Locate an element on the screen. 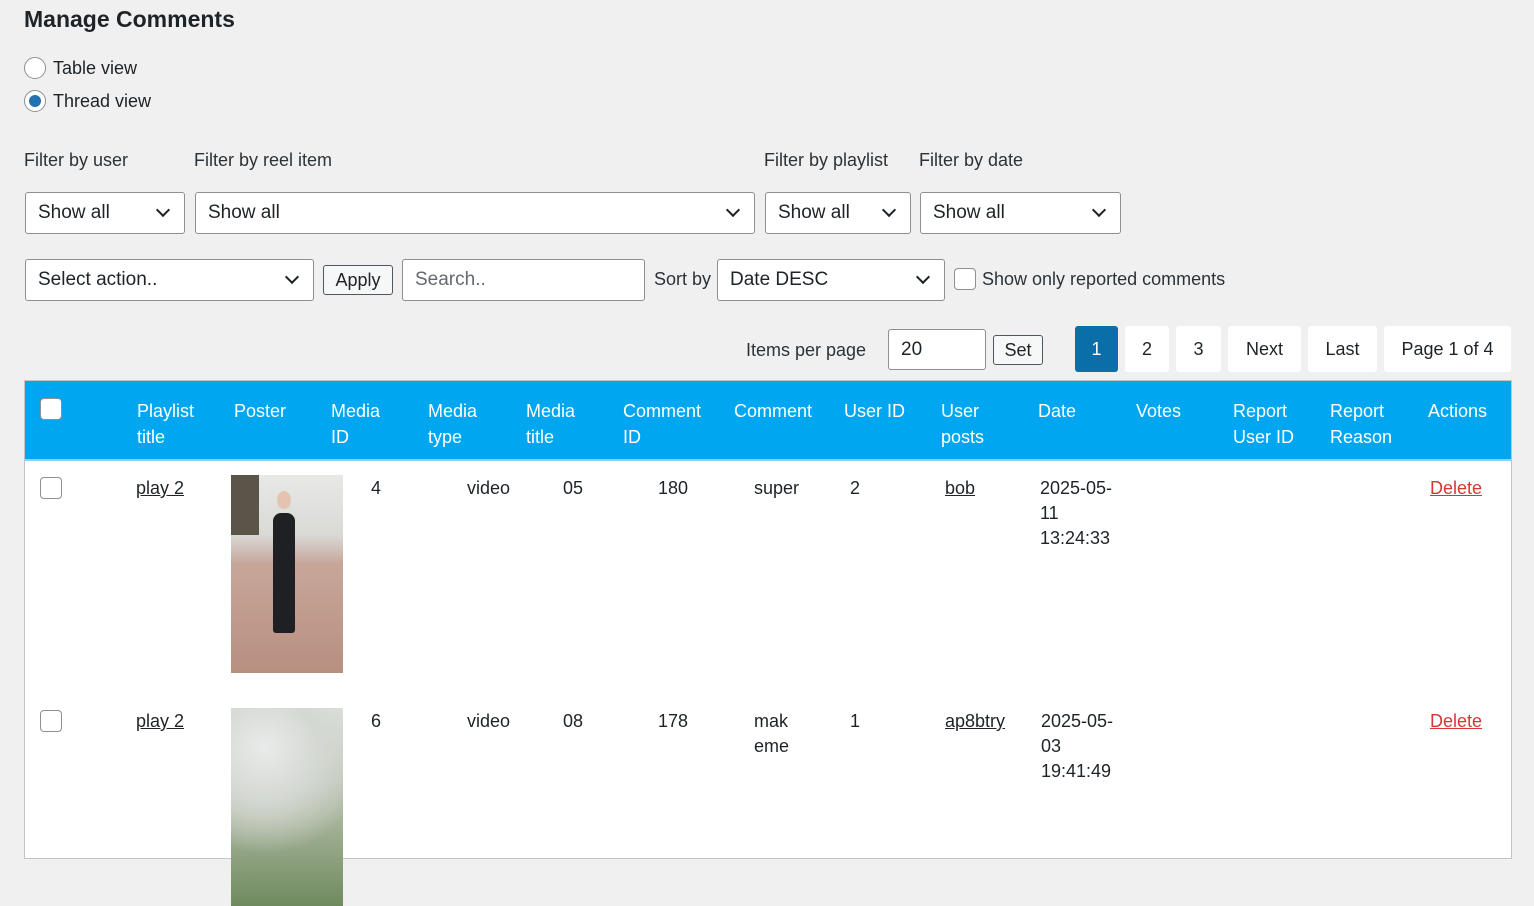 The image size is (1534, 906). last-page-button: Last is located at coordinates (1342, 349).